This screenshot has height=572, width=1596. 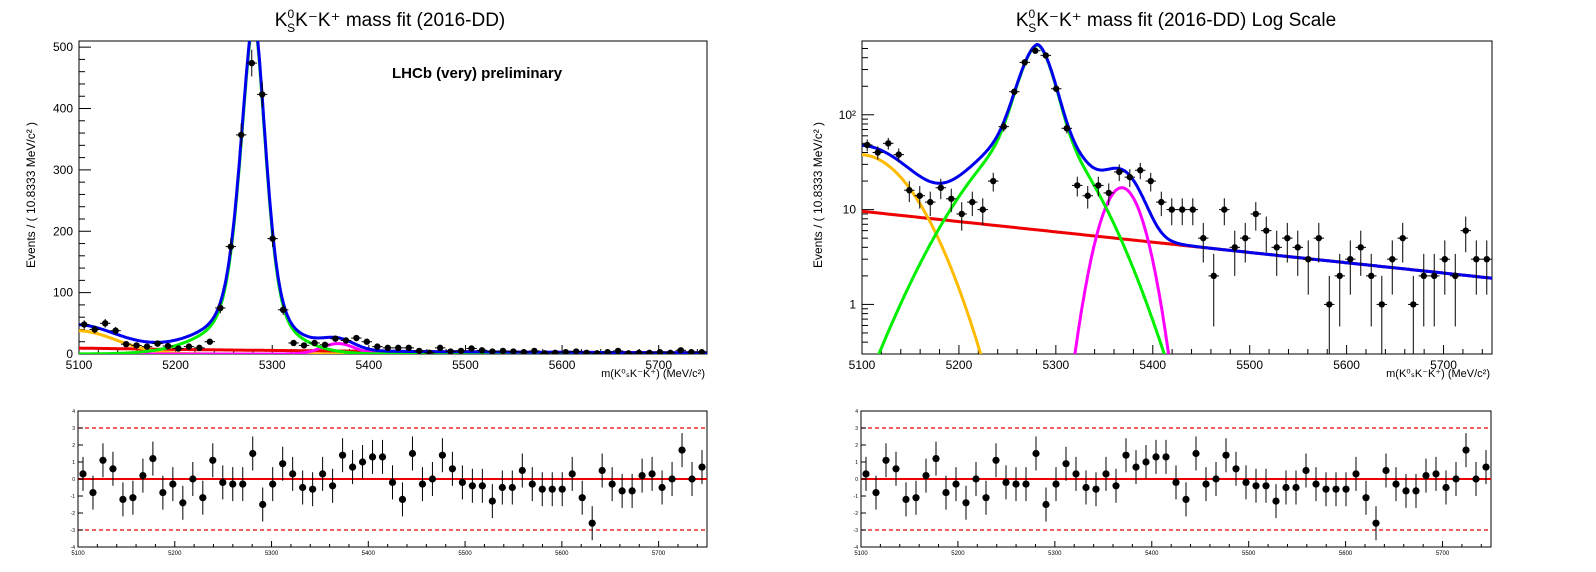 I want to click on y-tick-label: 100, so click(x=63, y=293).